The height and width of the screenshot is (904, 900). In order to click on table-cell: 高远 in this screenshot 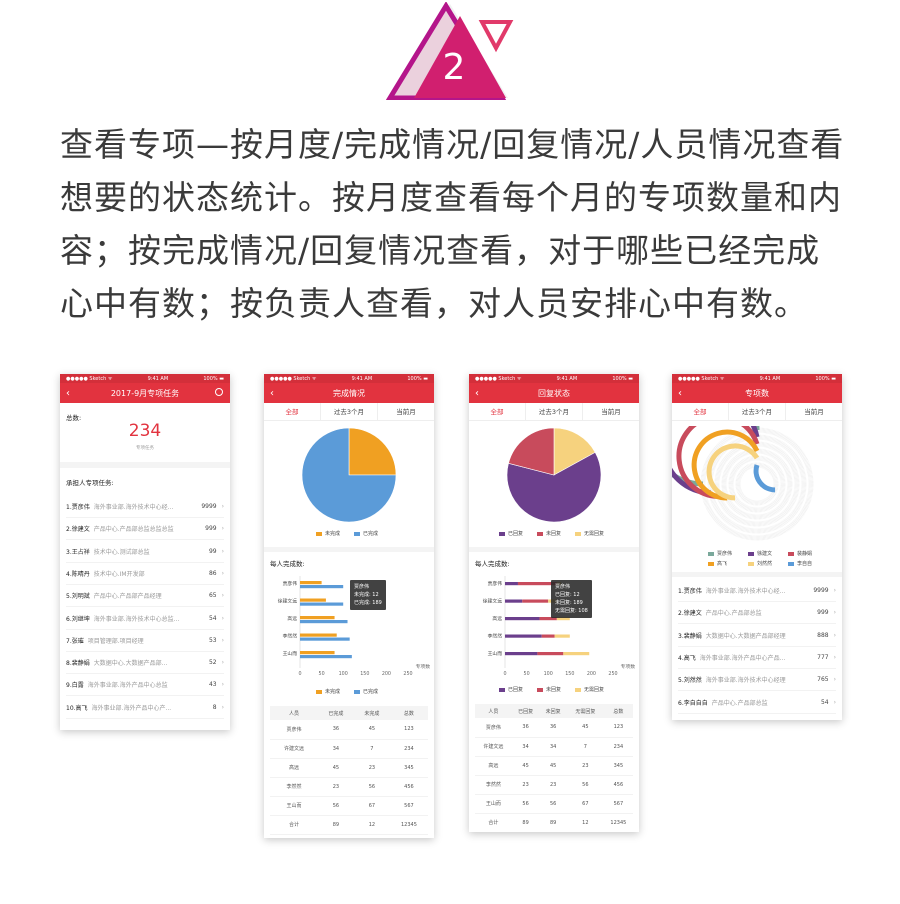, I will do `click(294, 768)`.